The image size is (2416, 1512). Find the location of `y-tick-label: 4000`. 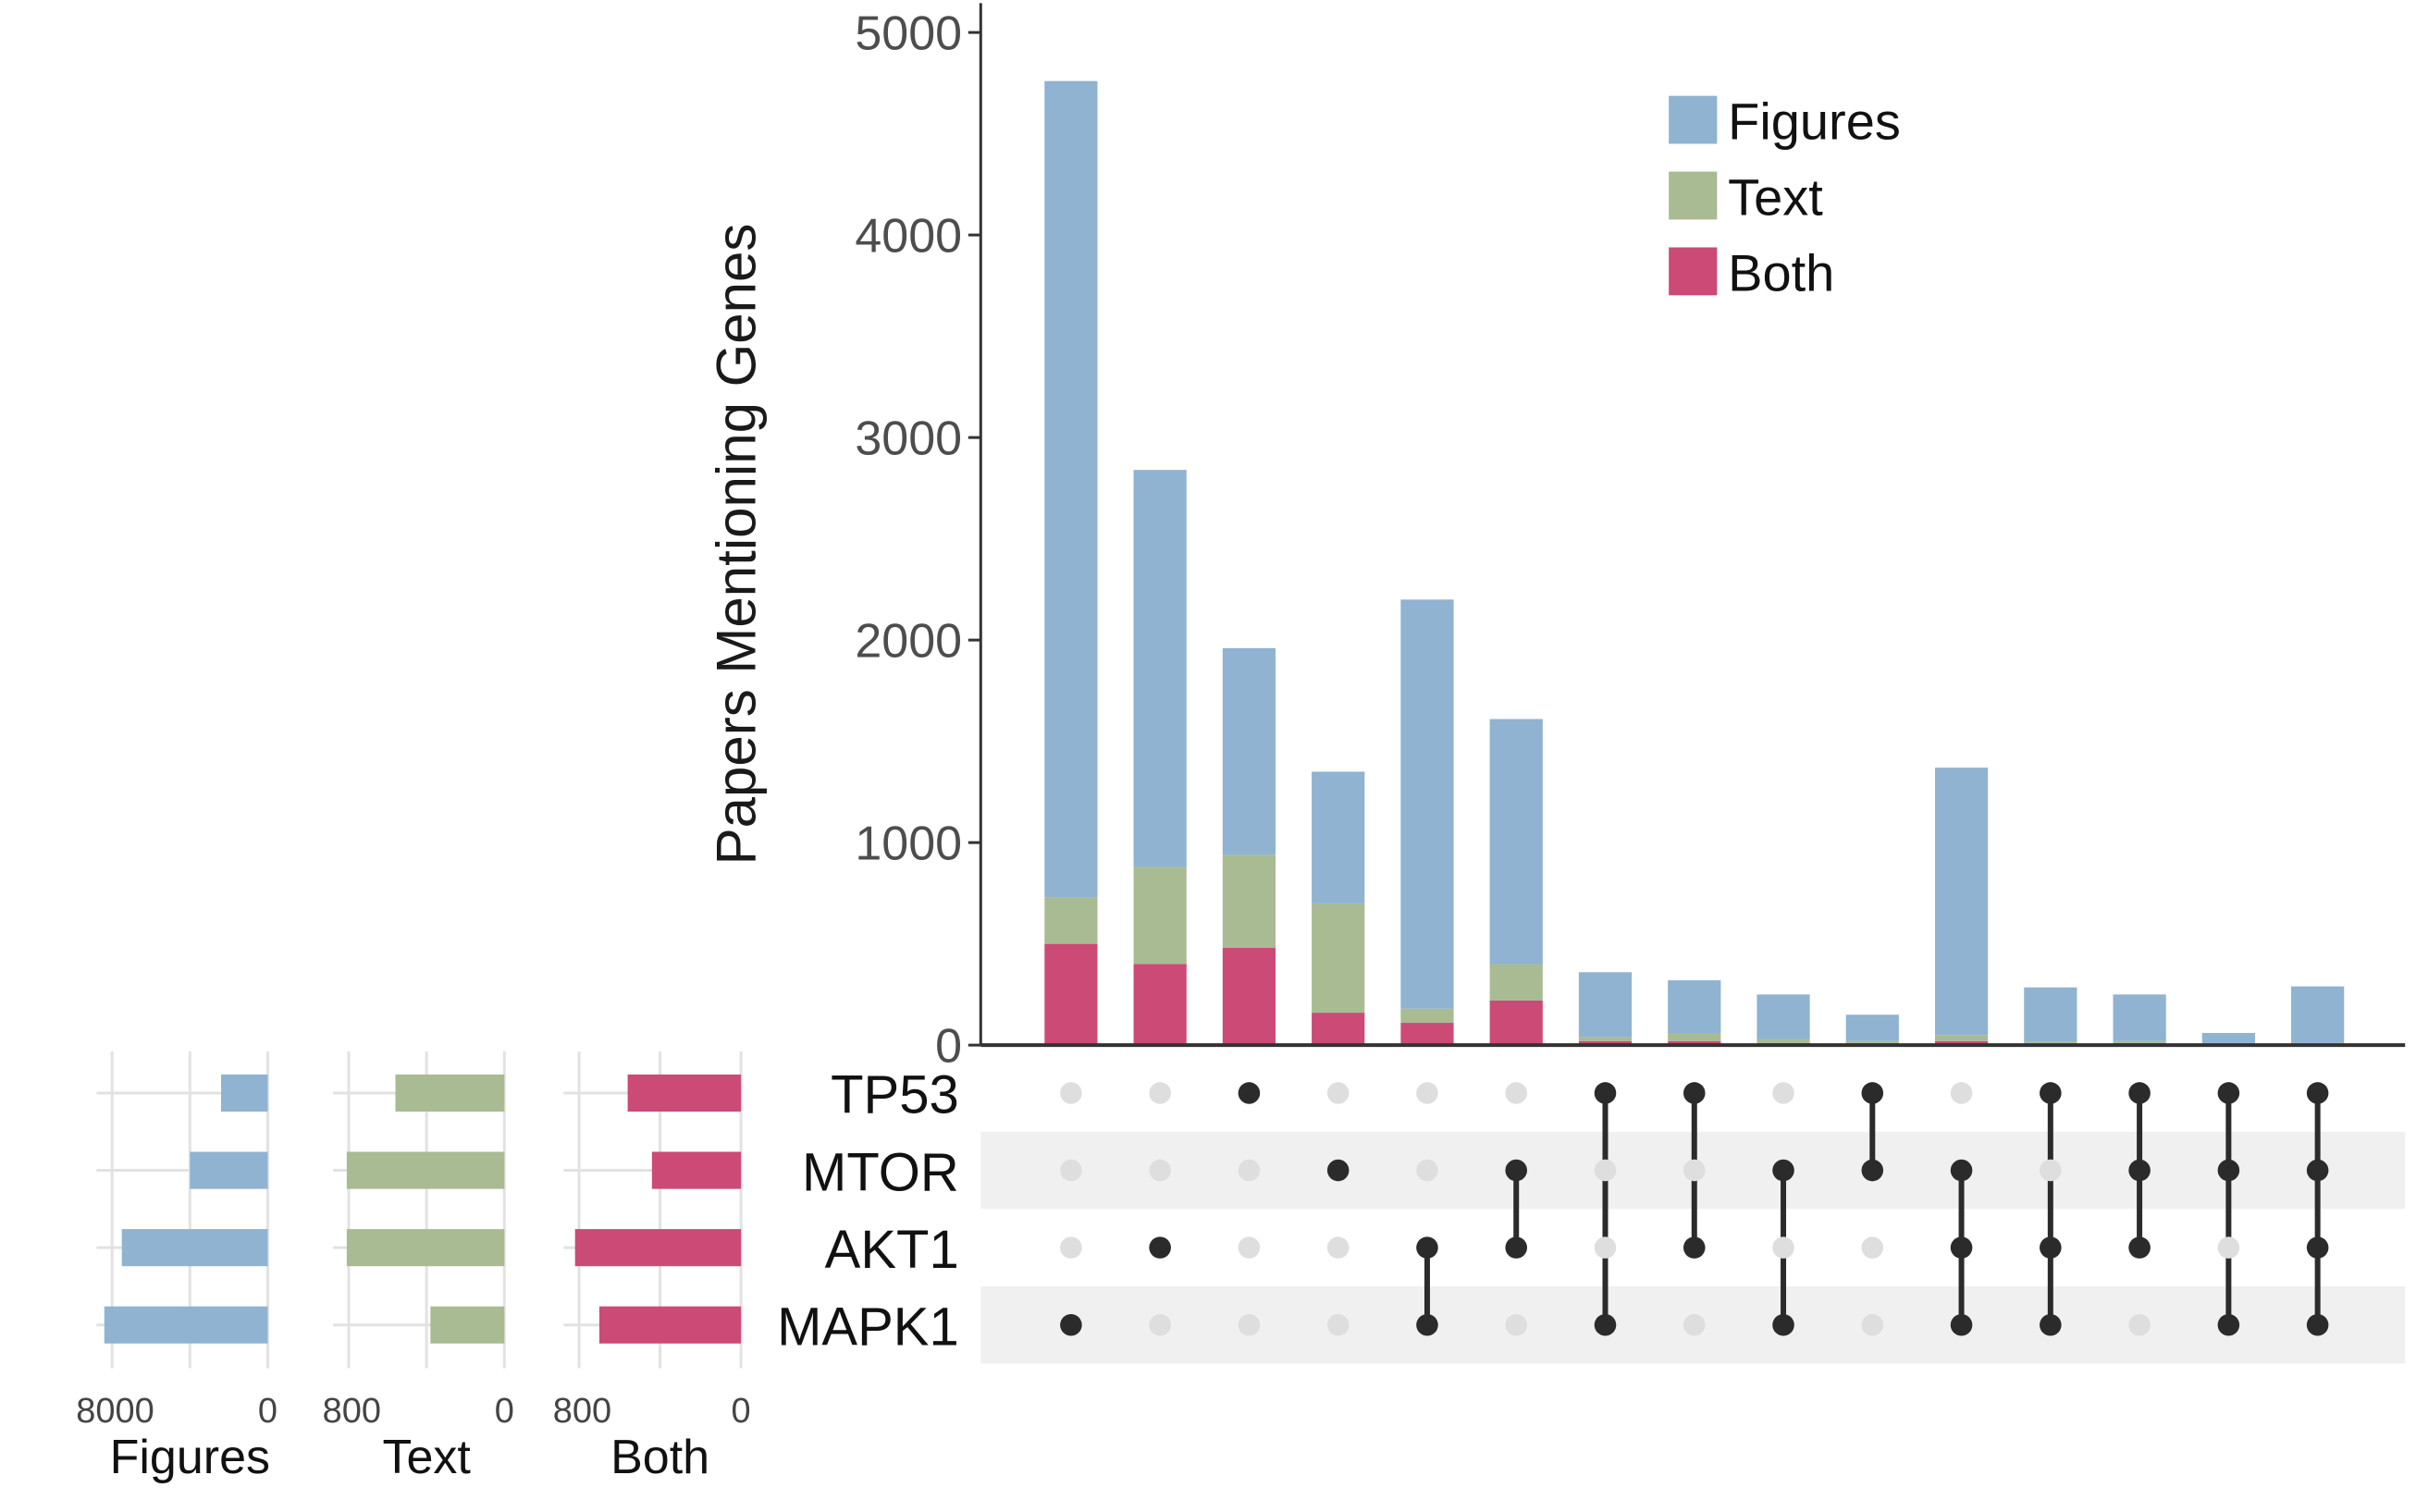

y-tick-label: 4000 is located at coordinates (908, 237).